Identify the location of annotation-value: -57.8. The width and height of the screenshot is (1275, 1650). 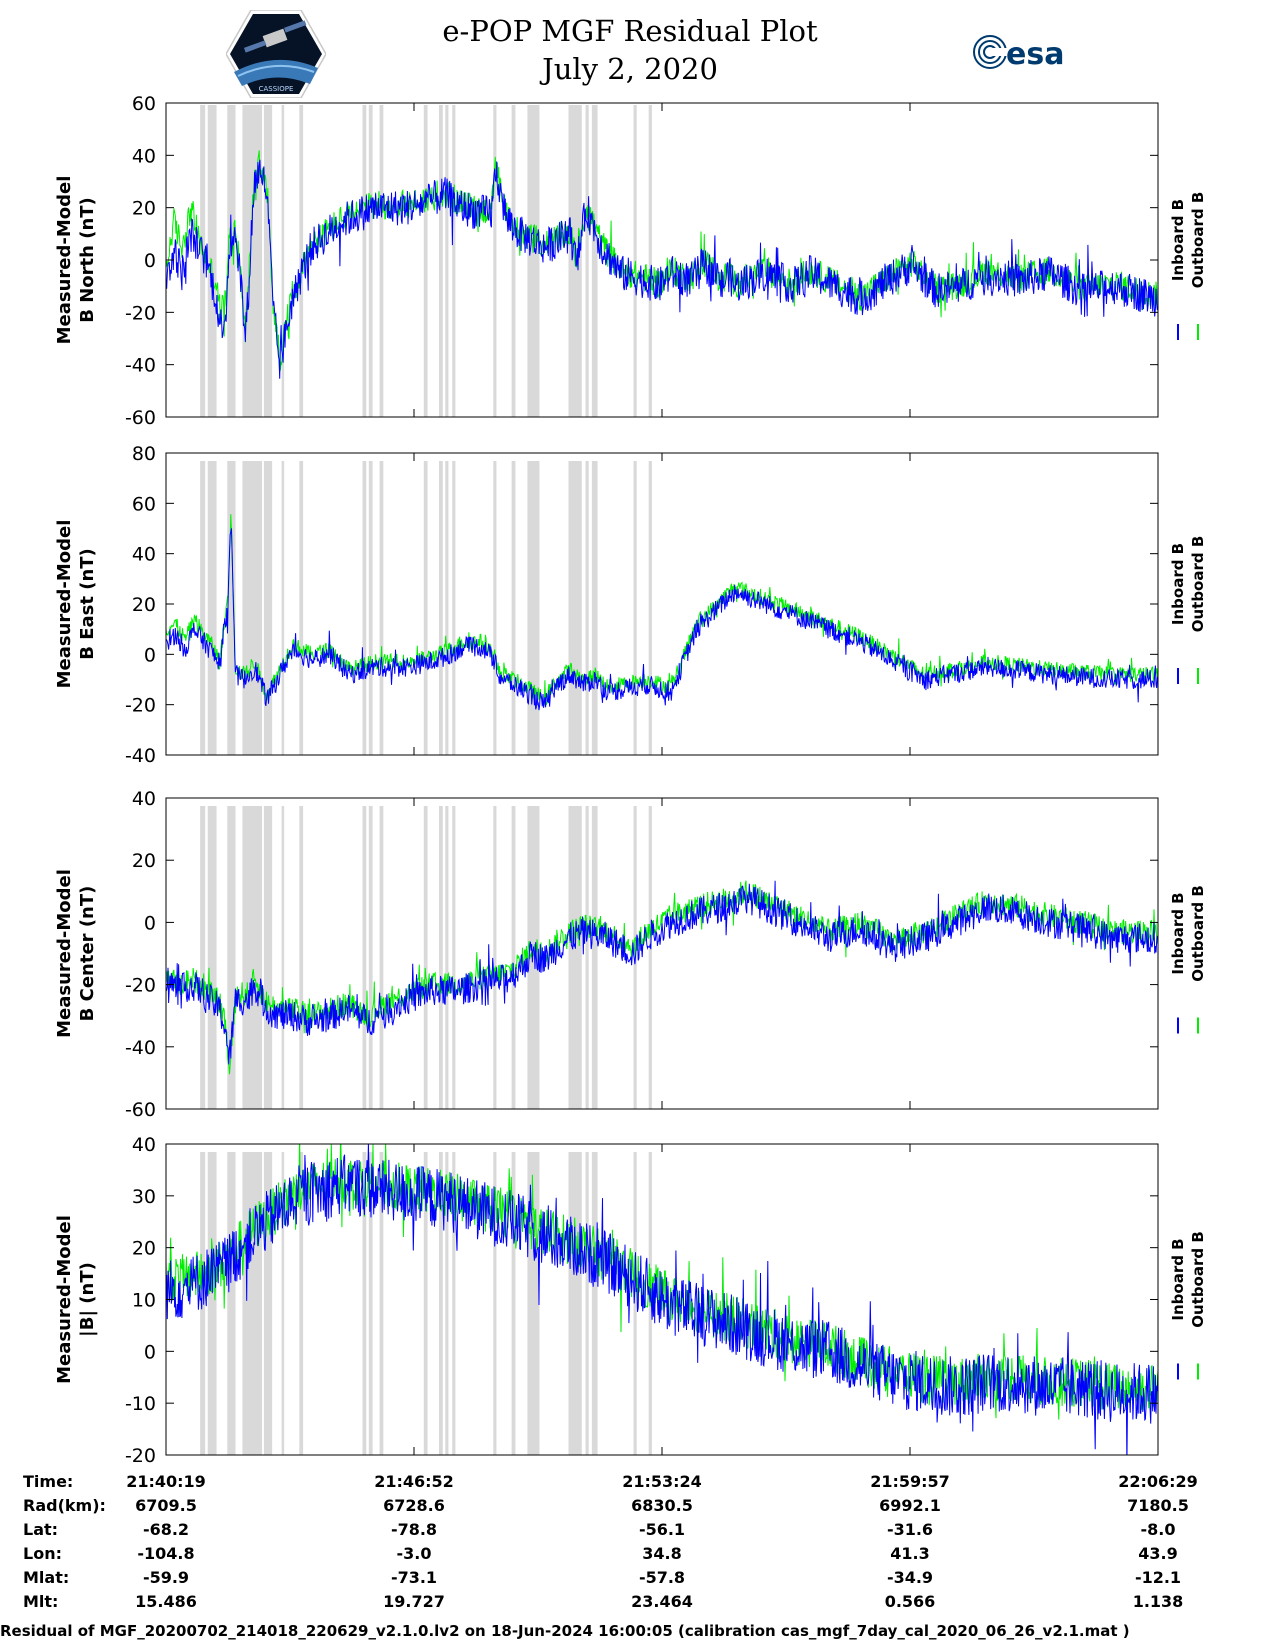
(662, 1577).